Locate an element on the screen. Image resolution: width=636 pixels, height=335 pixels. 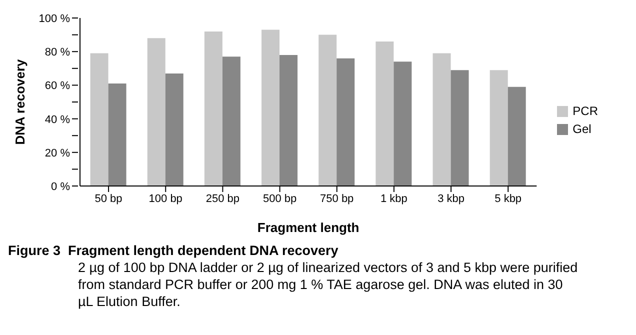
legend-label: Gel is located at coordinates (582, 129).